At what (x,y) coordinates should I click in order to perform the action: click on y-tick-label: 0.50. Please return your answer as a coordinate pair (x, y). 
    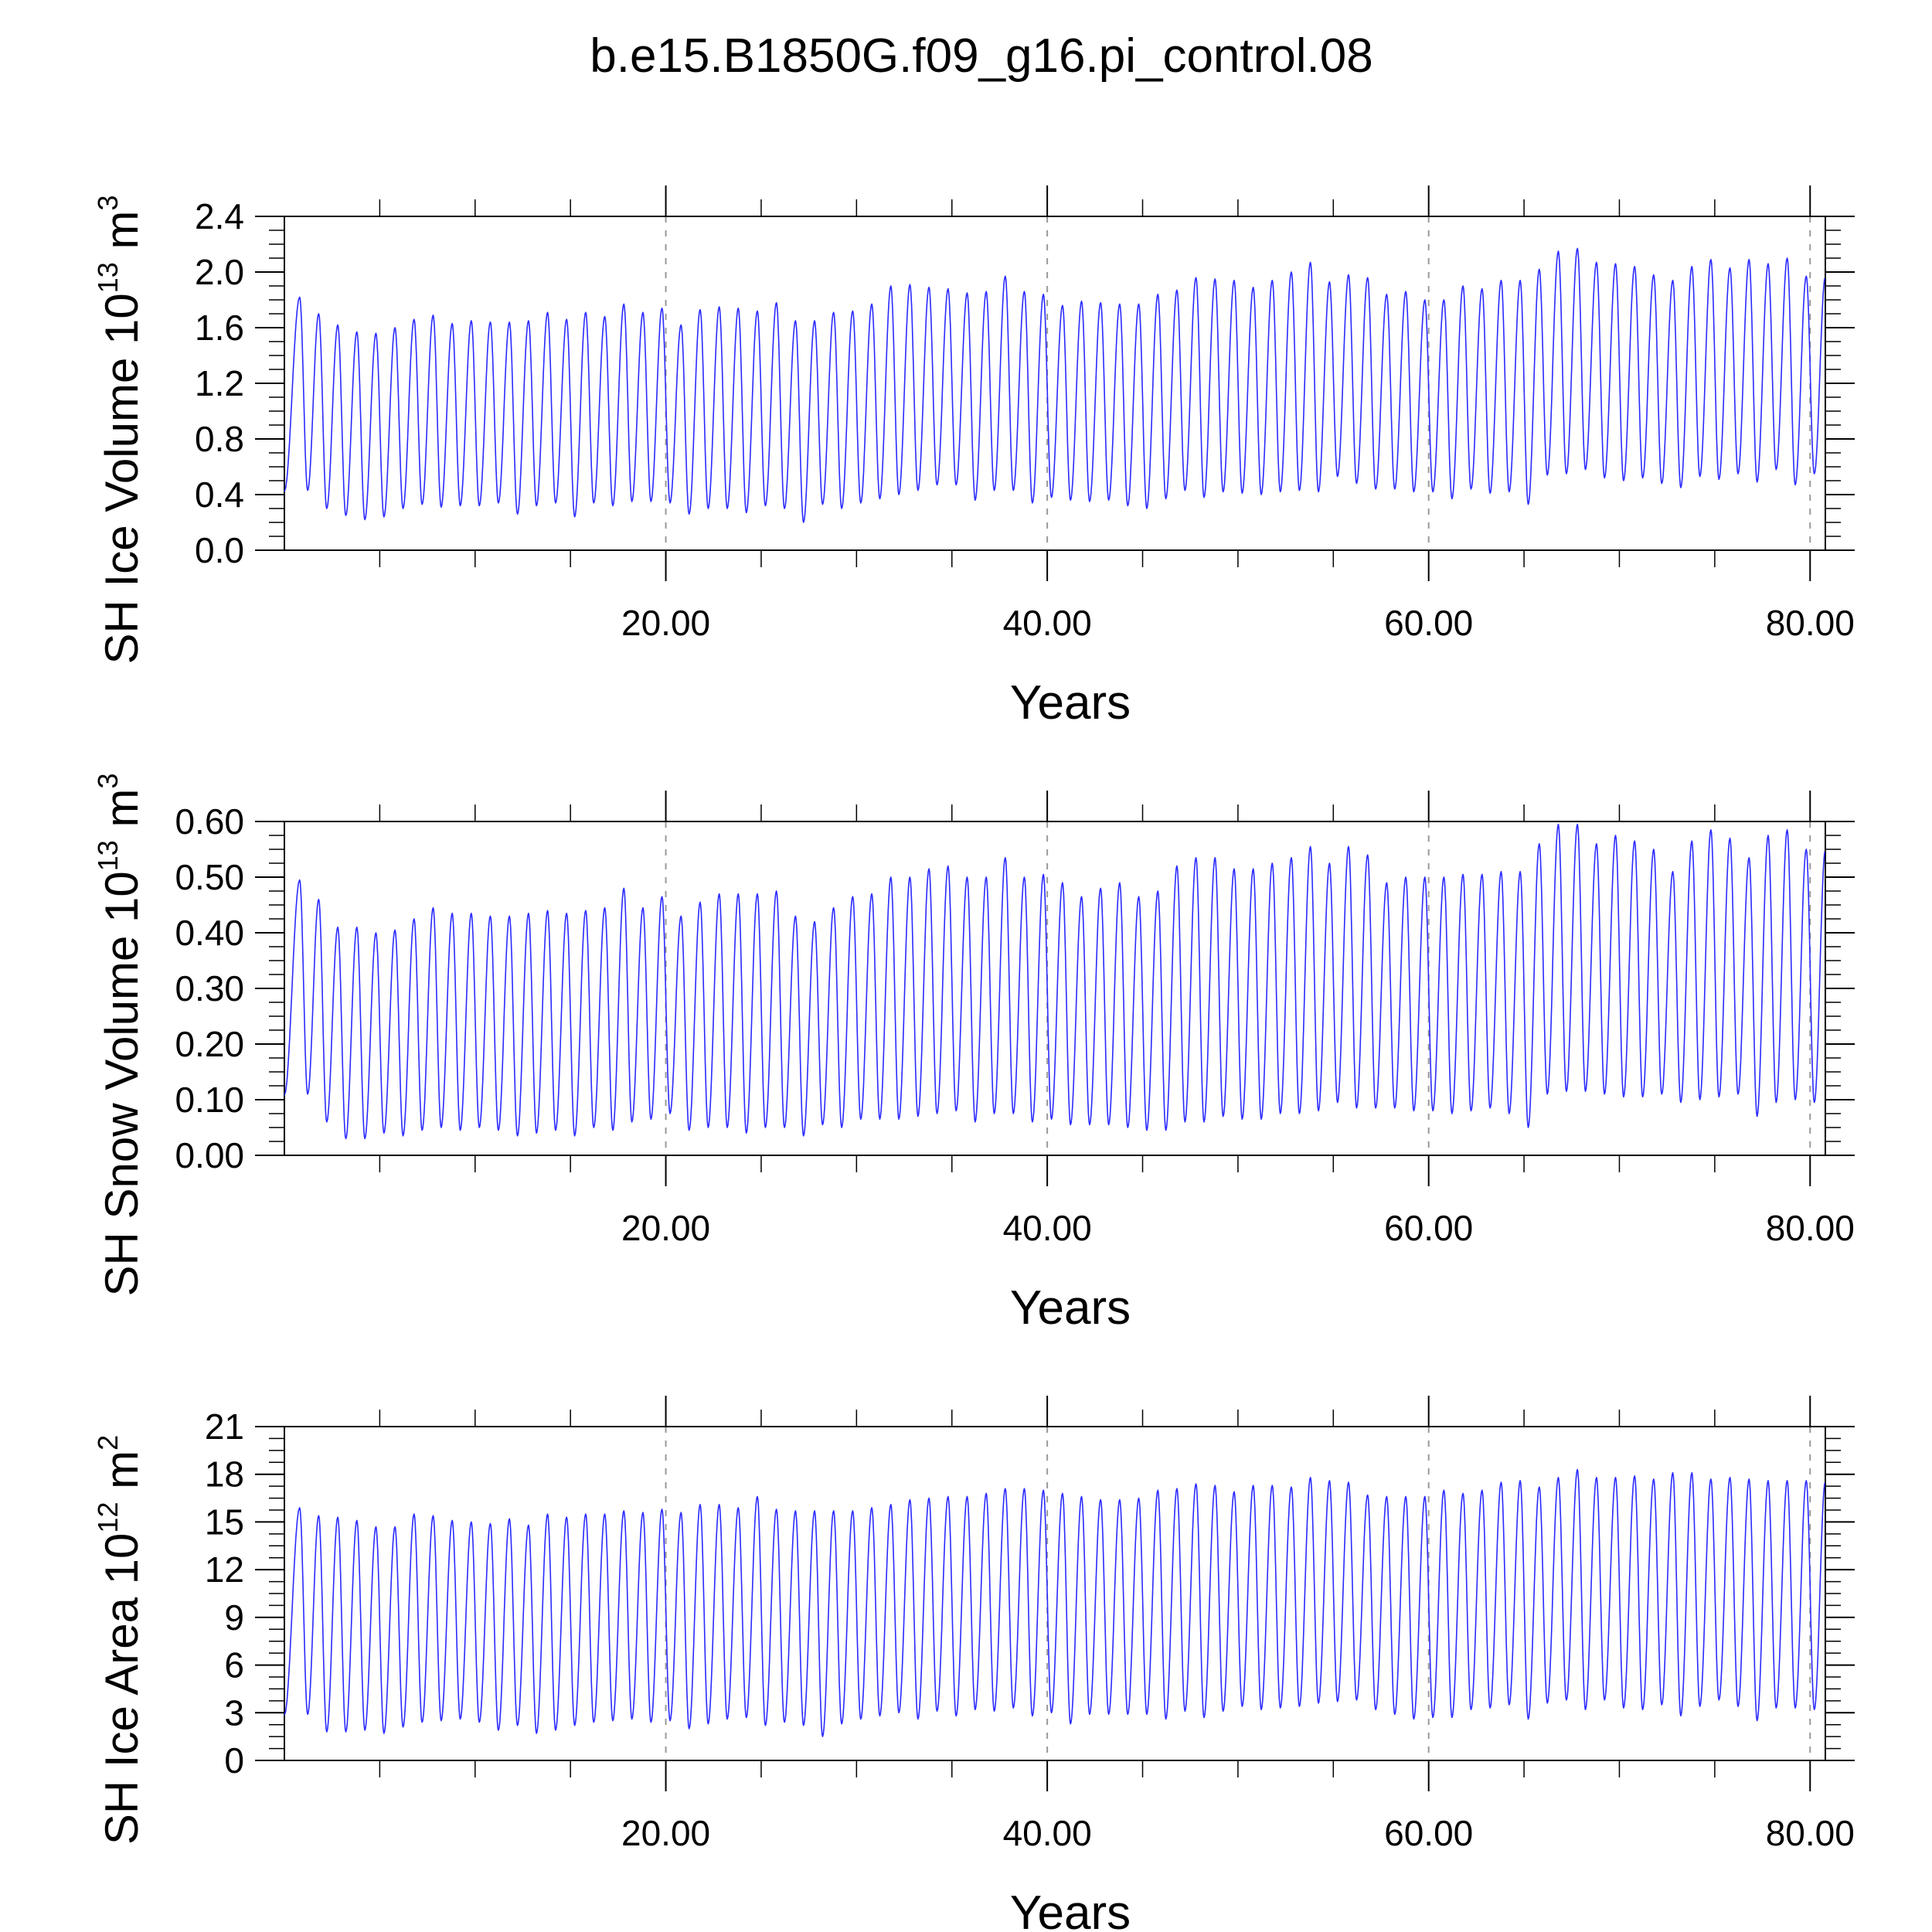
    Looking at the image, I should click on (209, 877).